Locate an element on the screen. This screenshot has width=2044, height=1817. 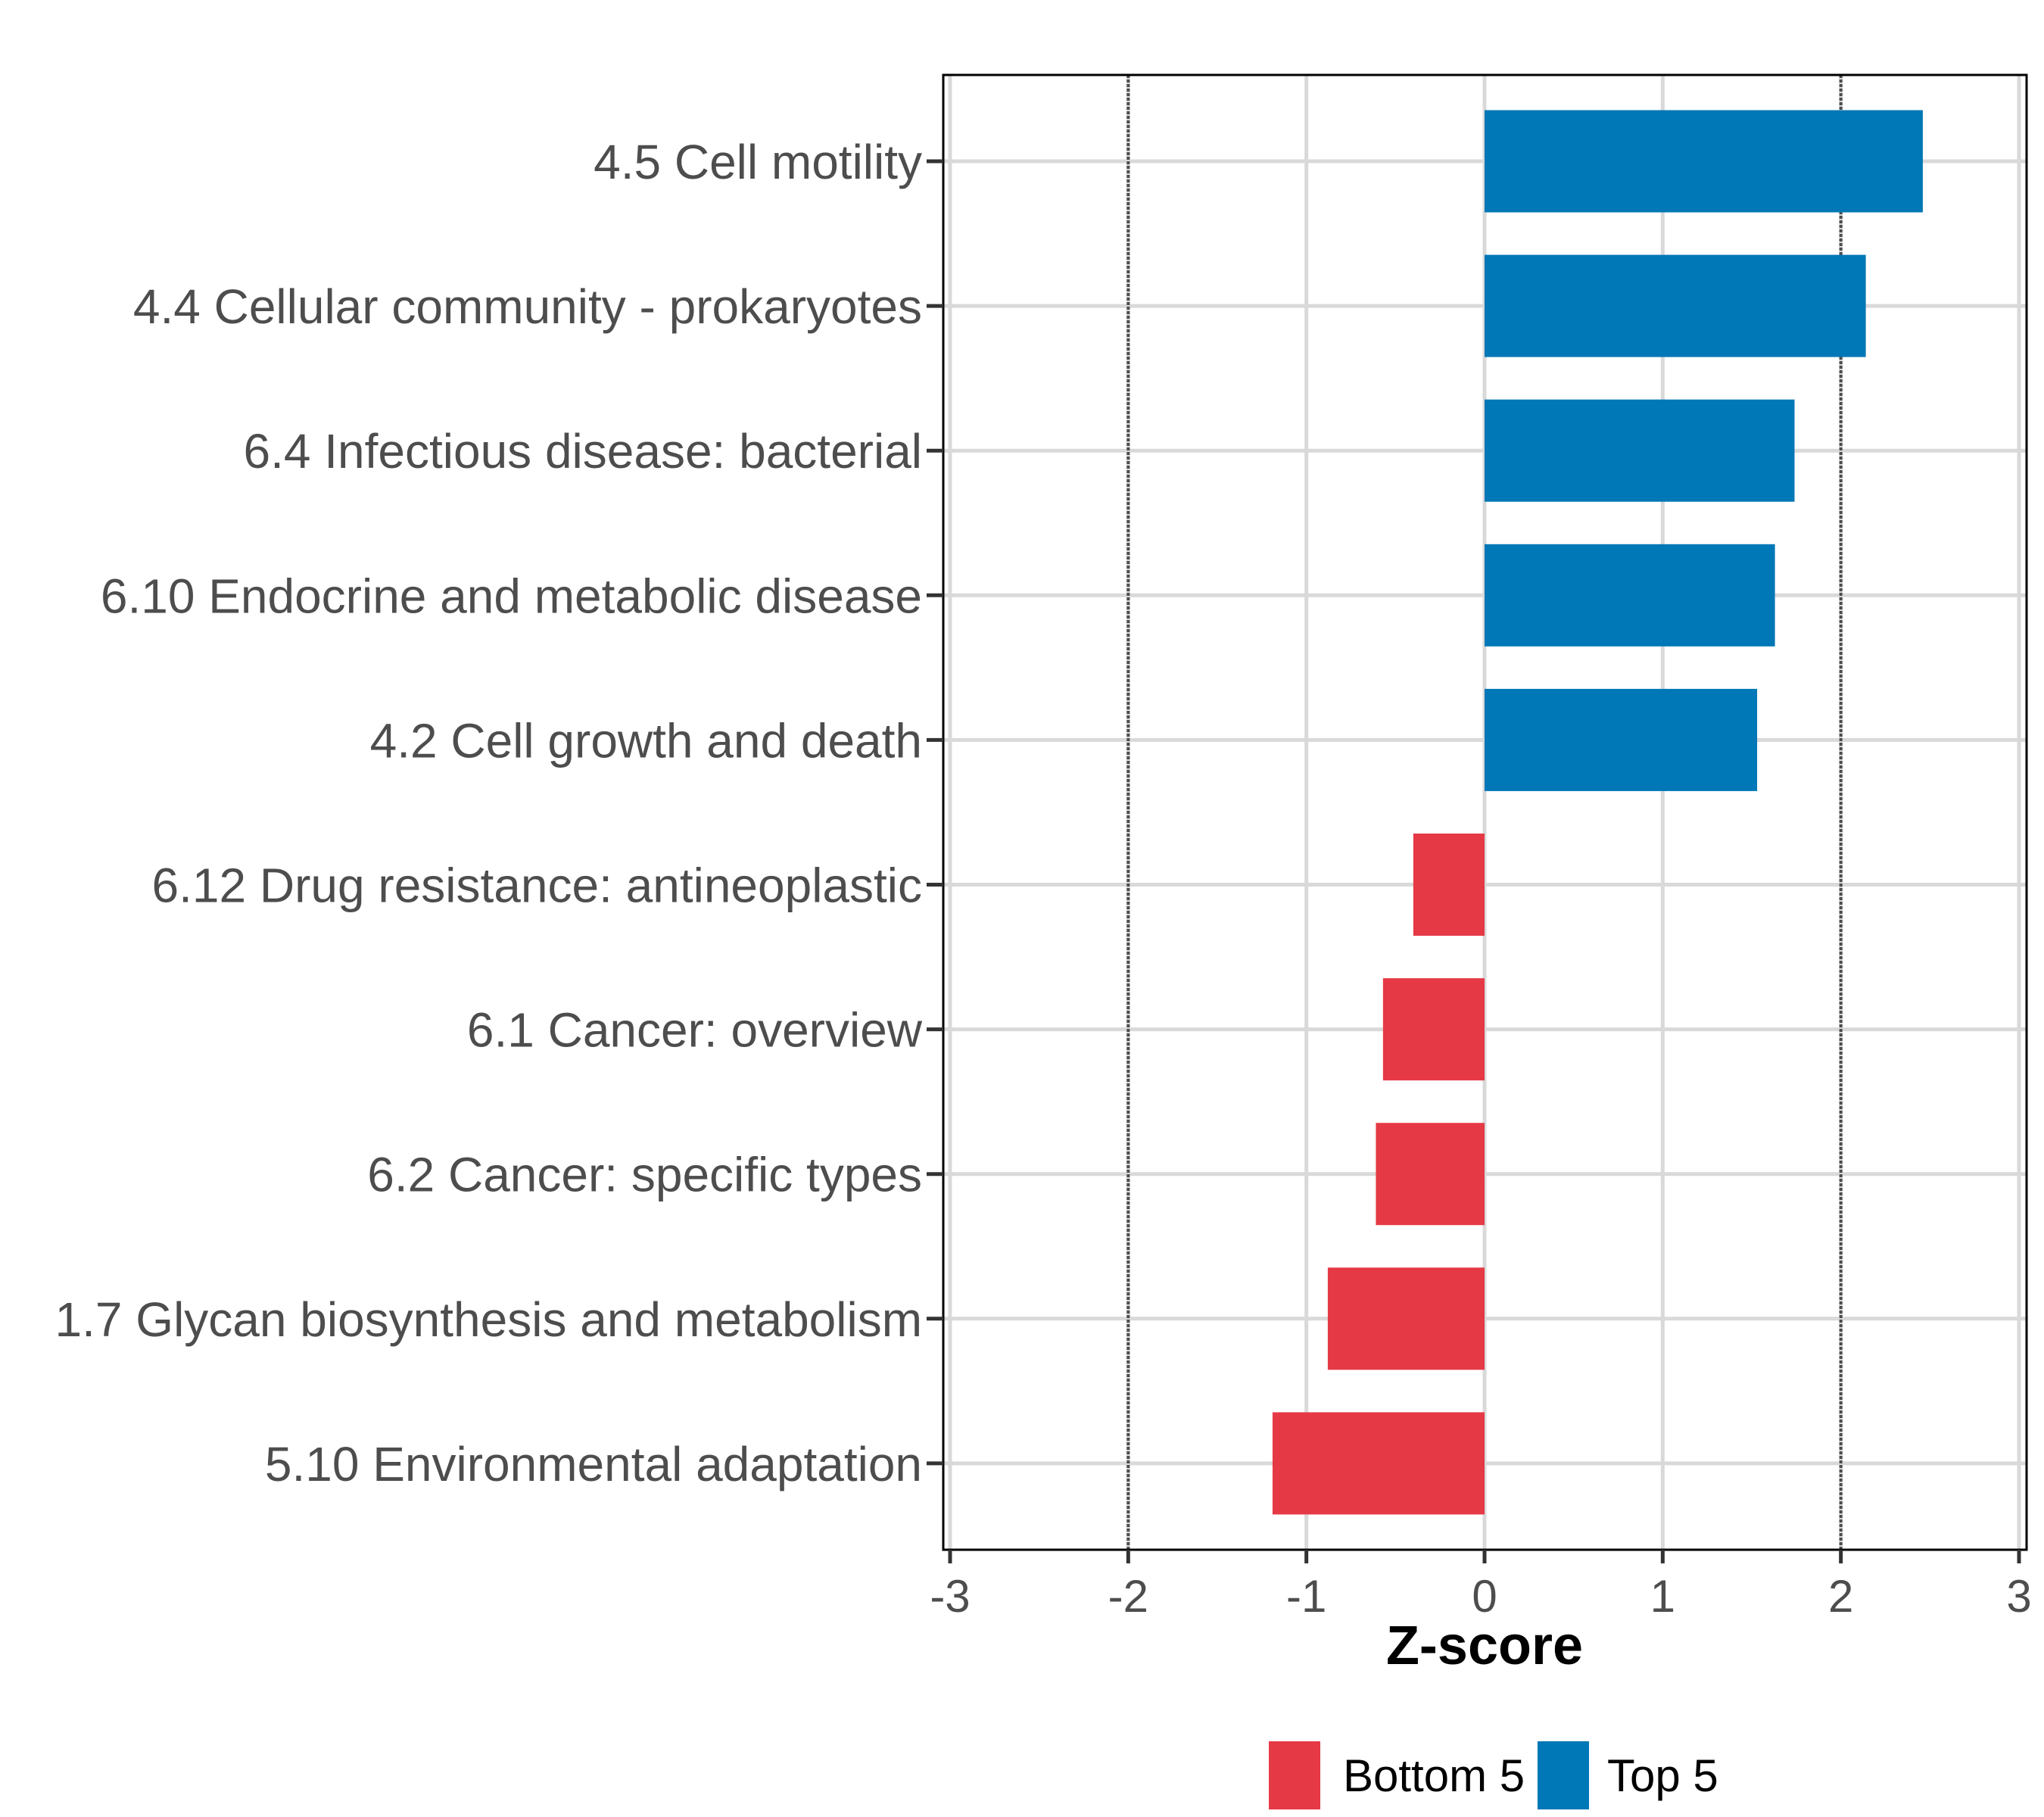
legend: Bottom 5 Top 5 is located at coordinates (1493, 1775).